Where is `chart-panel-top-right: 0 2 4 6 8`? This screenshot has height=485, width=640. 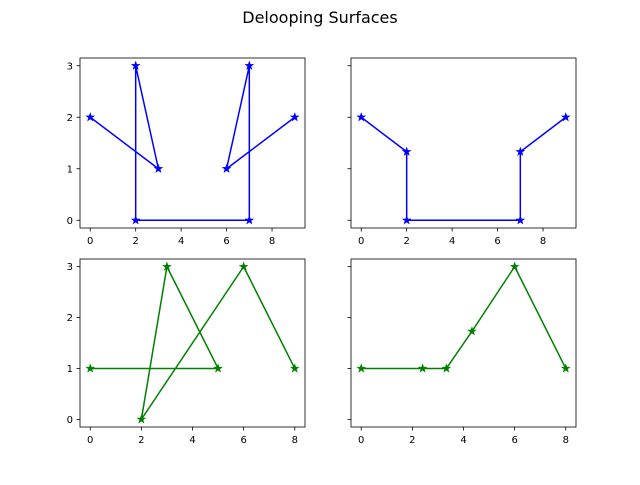 chart-panel-top-right: 0 2 4 6 8 is located at coordinates (462, 152).